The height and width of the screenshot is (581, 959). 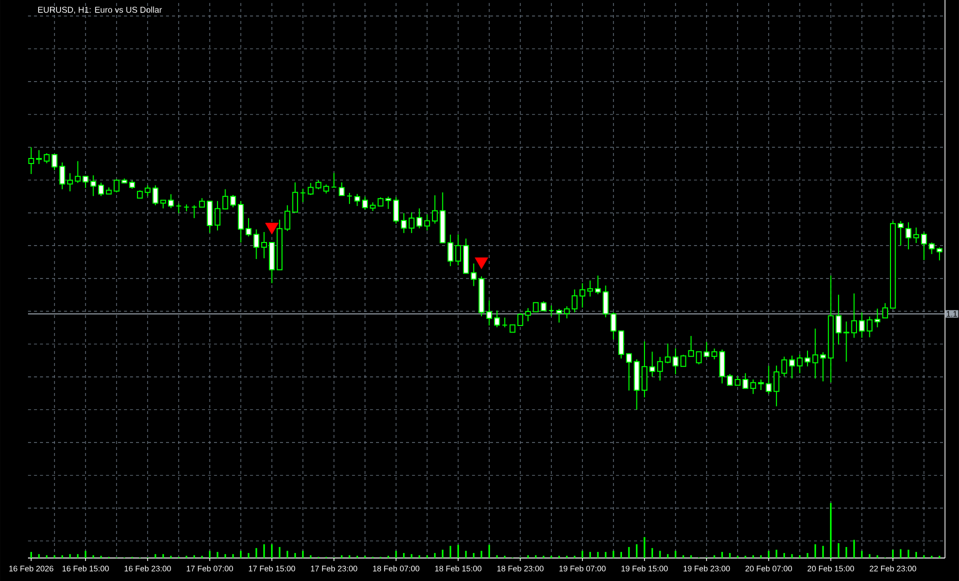 I want to click on x-tick-label: 16 Feb 15:00, so click(x=85, y=569).